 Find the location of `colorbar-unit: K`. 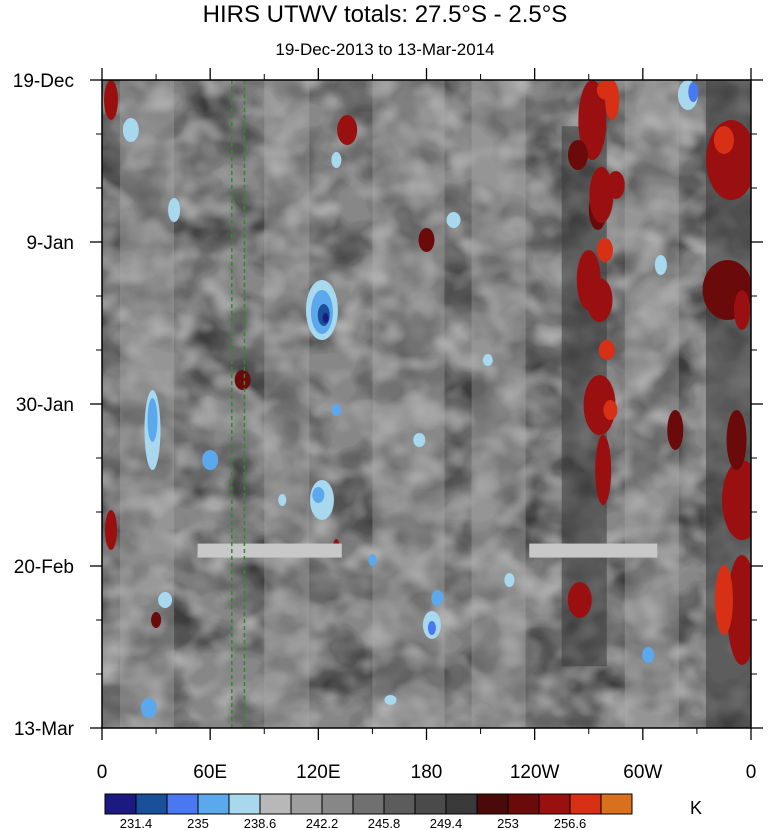

colorbar-unit: K is located at coordinates (696, 808).